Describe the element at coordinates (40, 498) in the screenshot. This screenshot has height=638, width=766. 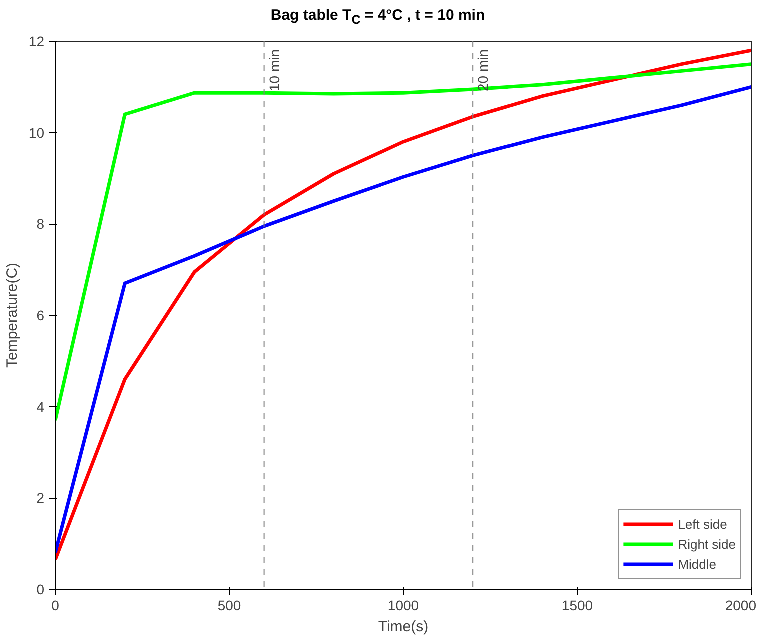
I see `y-tick-label: 2` at that location.